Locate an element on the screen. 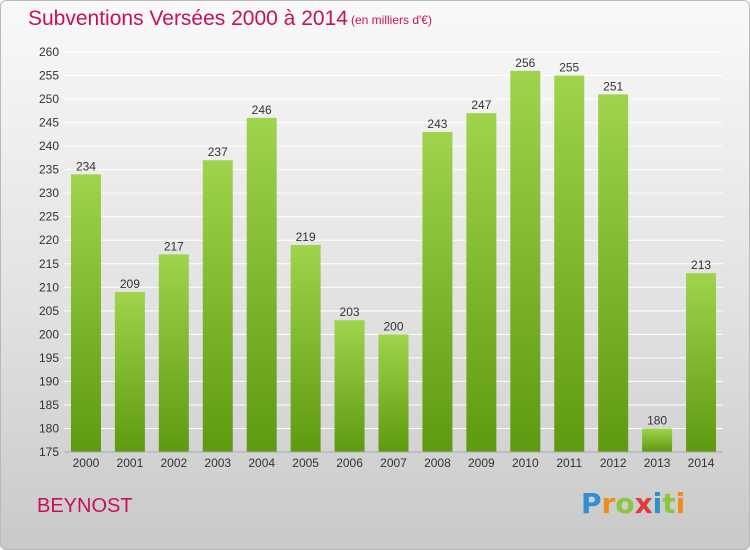 The width and height of the screenshot is (750, 550). x-tick-label-2014: 2014 is located at coordinates (701, 463).